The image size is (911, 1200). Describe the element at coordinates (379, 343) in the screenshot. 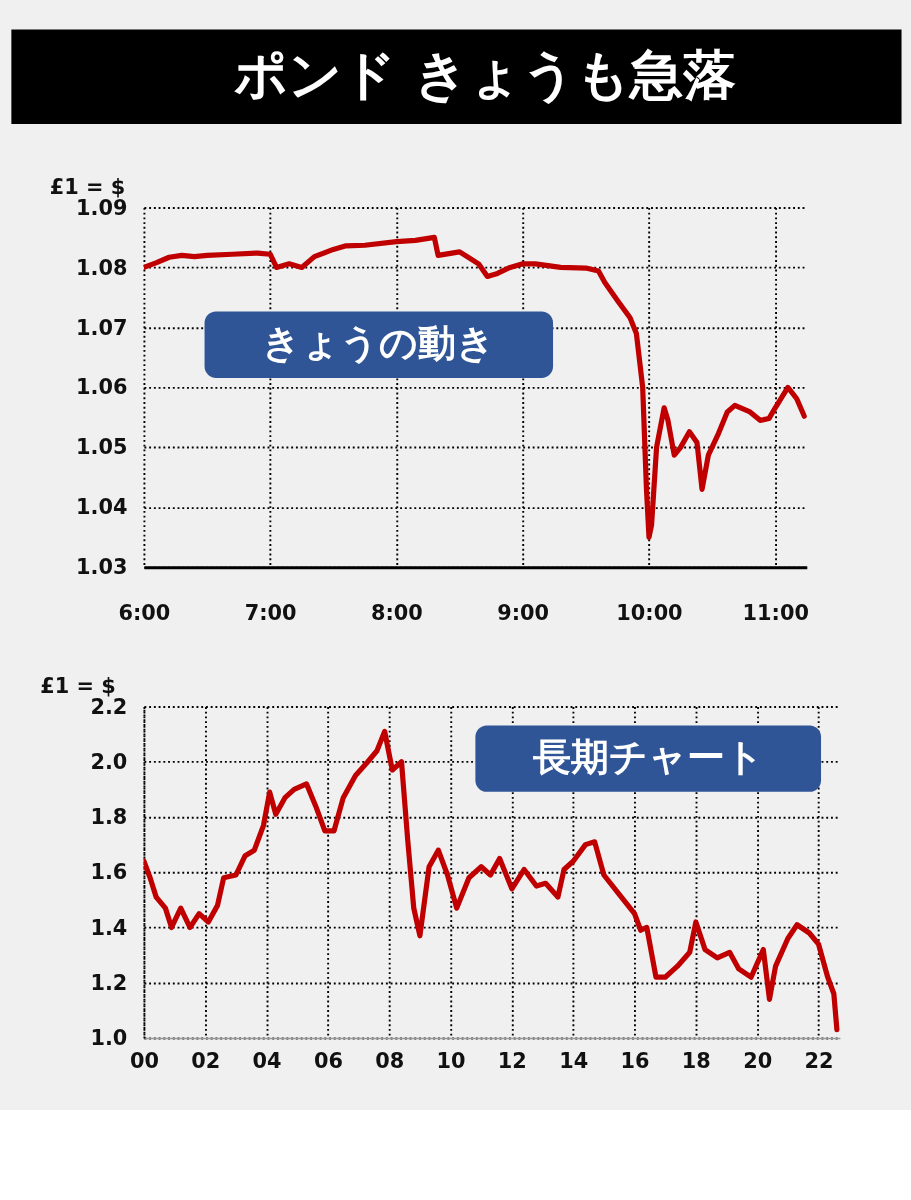

I see `annotation: きょうの動き` at that location.